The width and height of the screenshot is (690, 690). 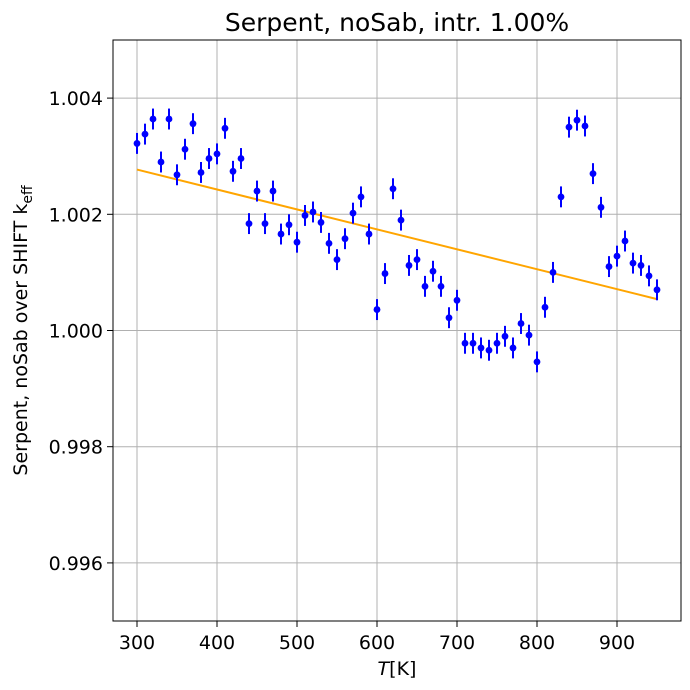 What do you see at coordinates (377, 643) in the screenshot?
I see `x-tick-label: 600` at bounding box center [377, 643].